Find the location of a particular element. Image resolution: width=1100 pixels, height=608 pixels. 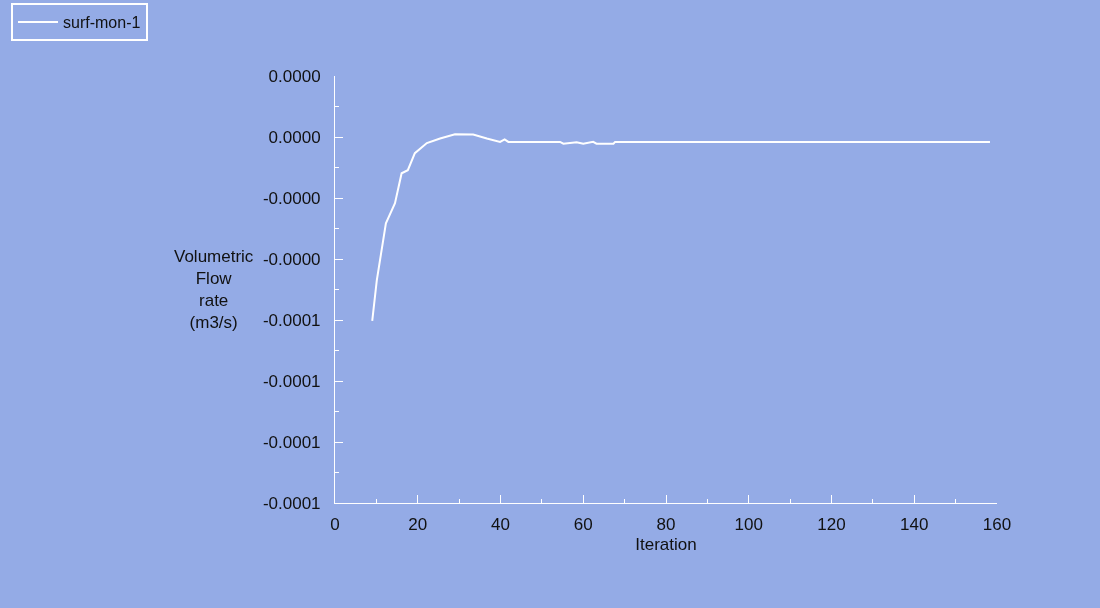

x-tick-label: 40 is located at coordinates (500, 525).